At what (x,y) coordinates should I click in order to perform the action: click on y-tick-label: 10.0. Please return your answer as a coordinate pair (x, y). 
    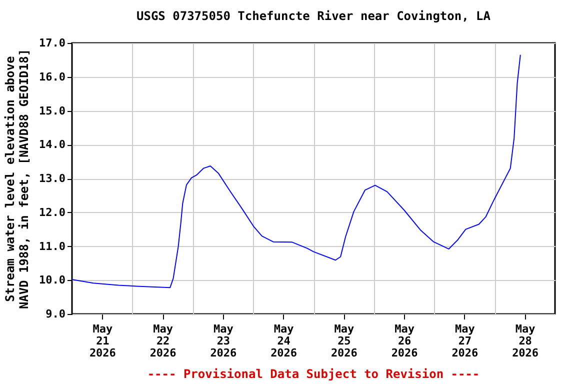
    Looking at the image, I should click on (52, 280).